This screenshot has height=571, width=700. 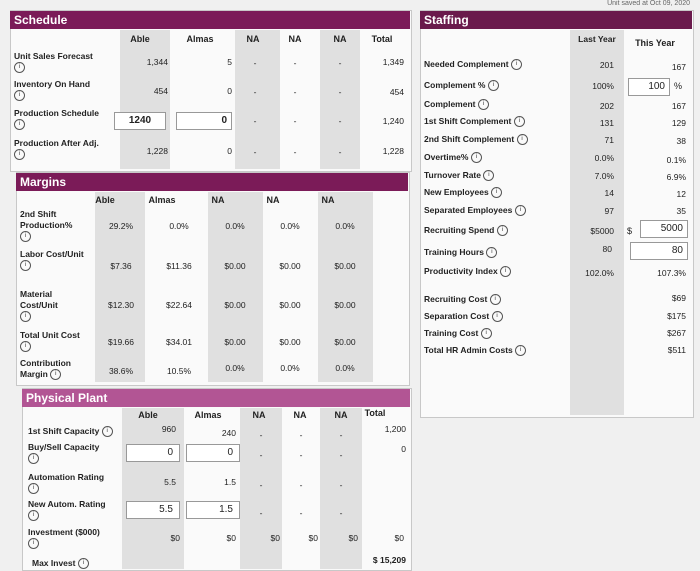 What do you see at coordinates (213, 453) in the screenshot?
I see `buy-sell-almas-input: 0` at bounding box center [213, 453].